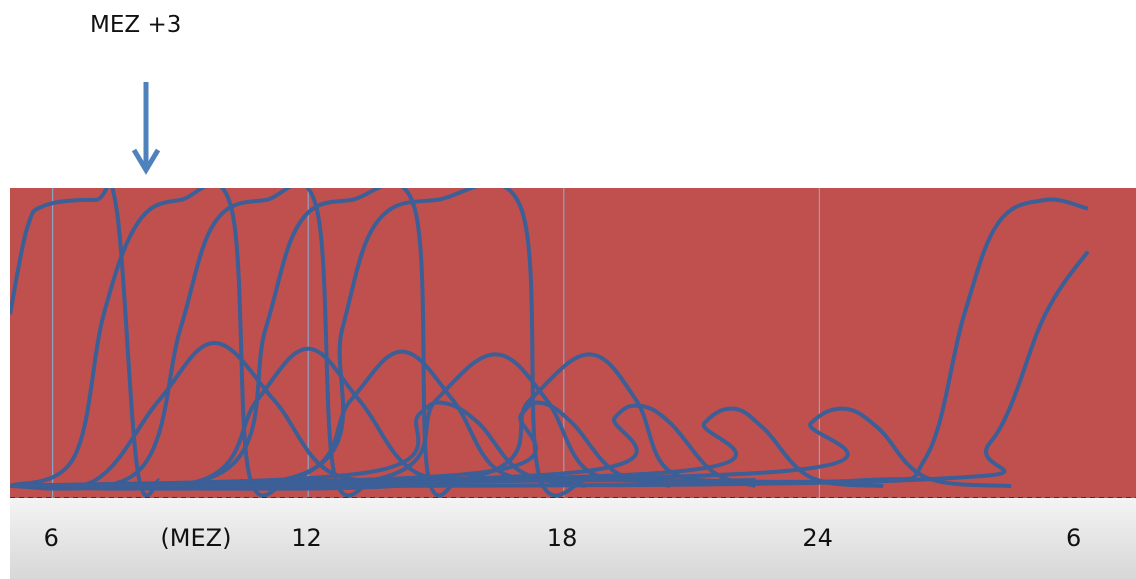 This screenshot has height=579, width=1136. I want to click on tick-label: 18, so click(562, 538).